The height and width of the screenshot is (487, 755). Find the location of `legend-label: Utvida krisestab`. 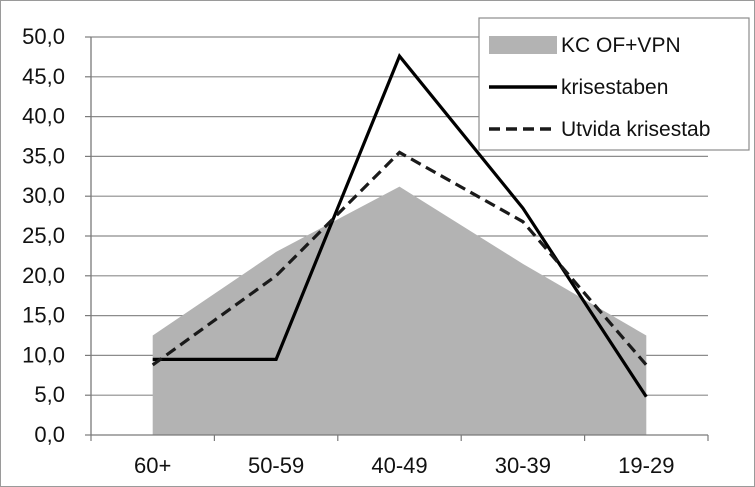

legend-label: Utvida krisestab is located at coordinates (635, 129).